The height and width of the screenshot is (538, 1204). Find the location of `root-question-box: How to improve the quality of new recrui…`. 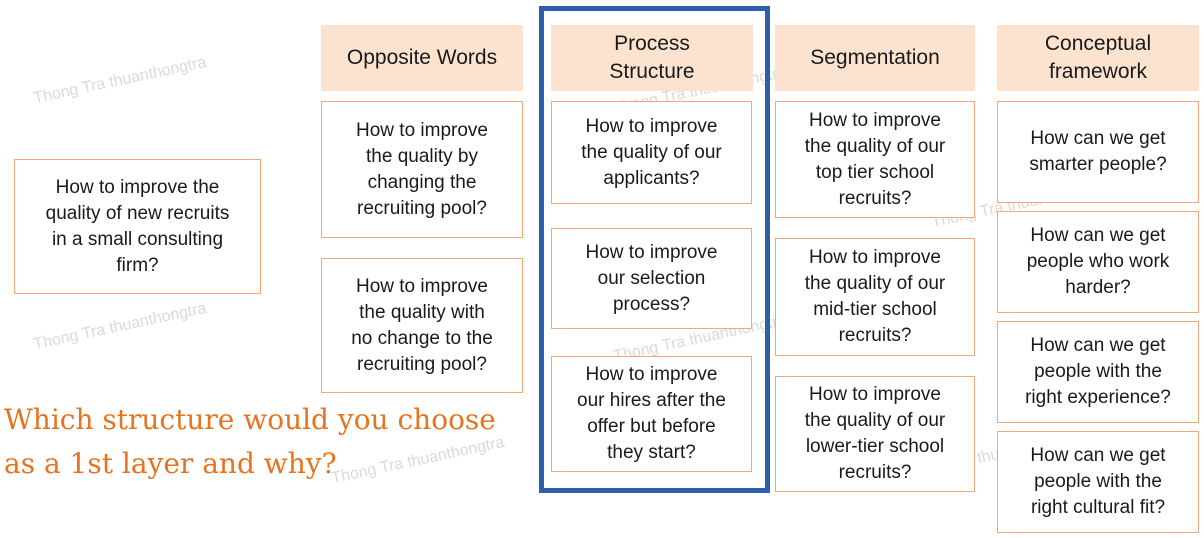

root-question-box: How to improve the quality of new recrui… is located at coordinates (137, 226).